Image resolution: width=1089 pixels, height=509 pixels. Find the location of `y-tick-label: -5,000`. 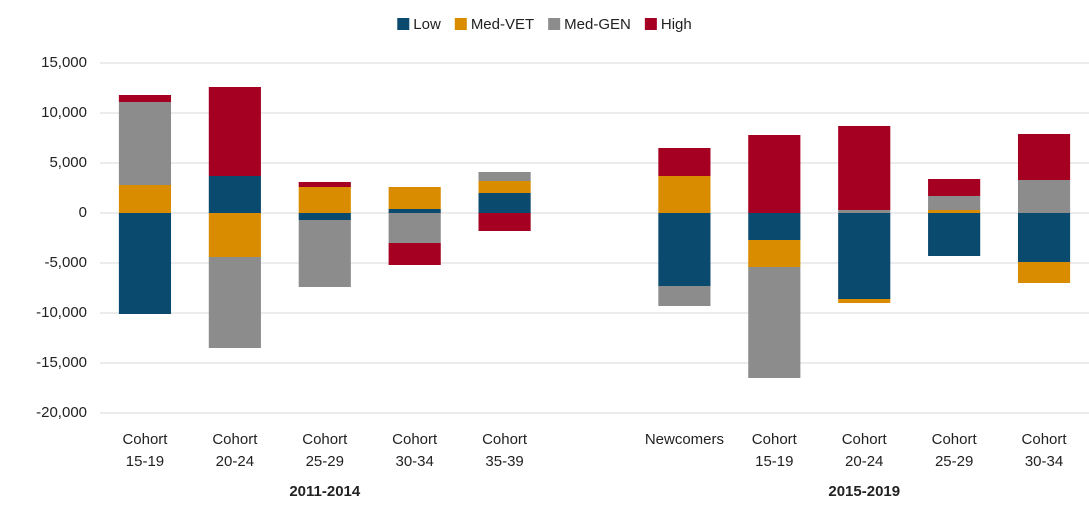

y-tick-label: -5,000 is located at coordinates (65, 262).